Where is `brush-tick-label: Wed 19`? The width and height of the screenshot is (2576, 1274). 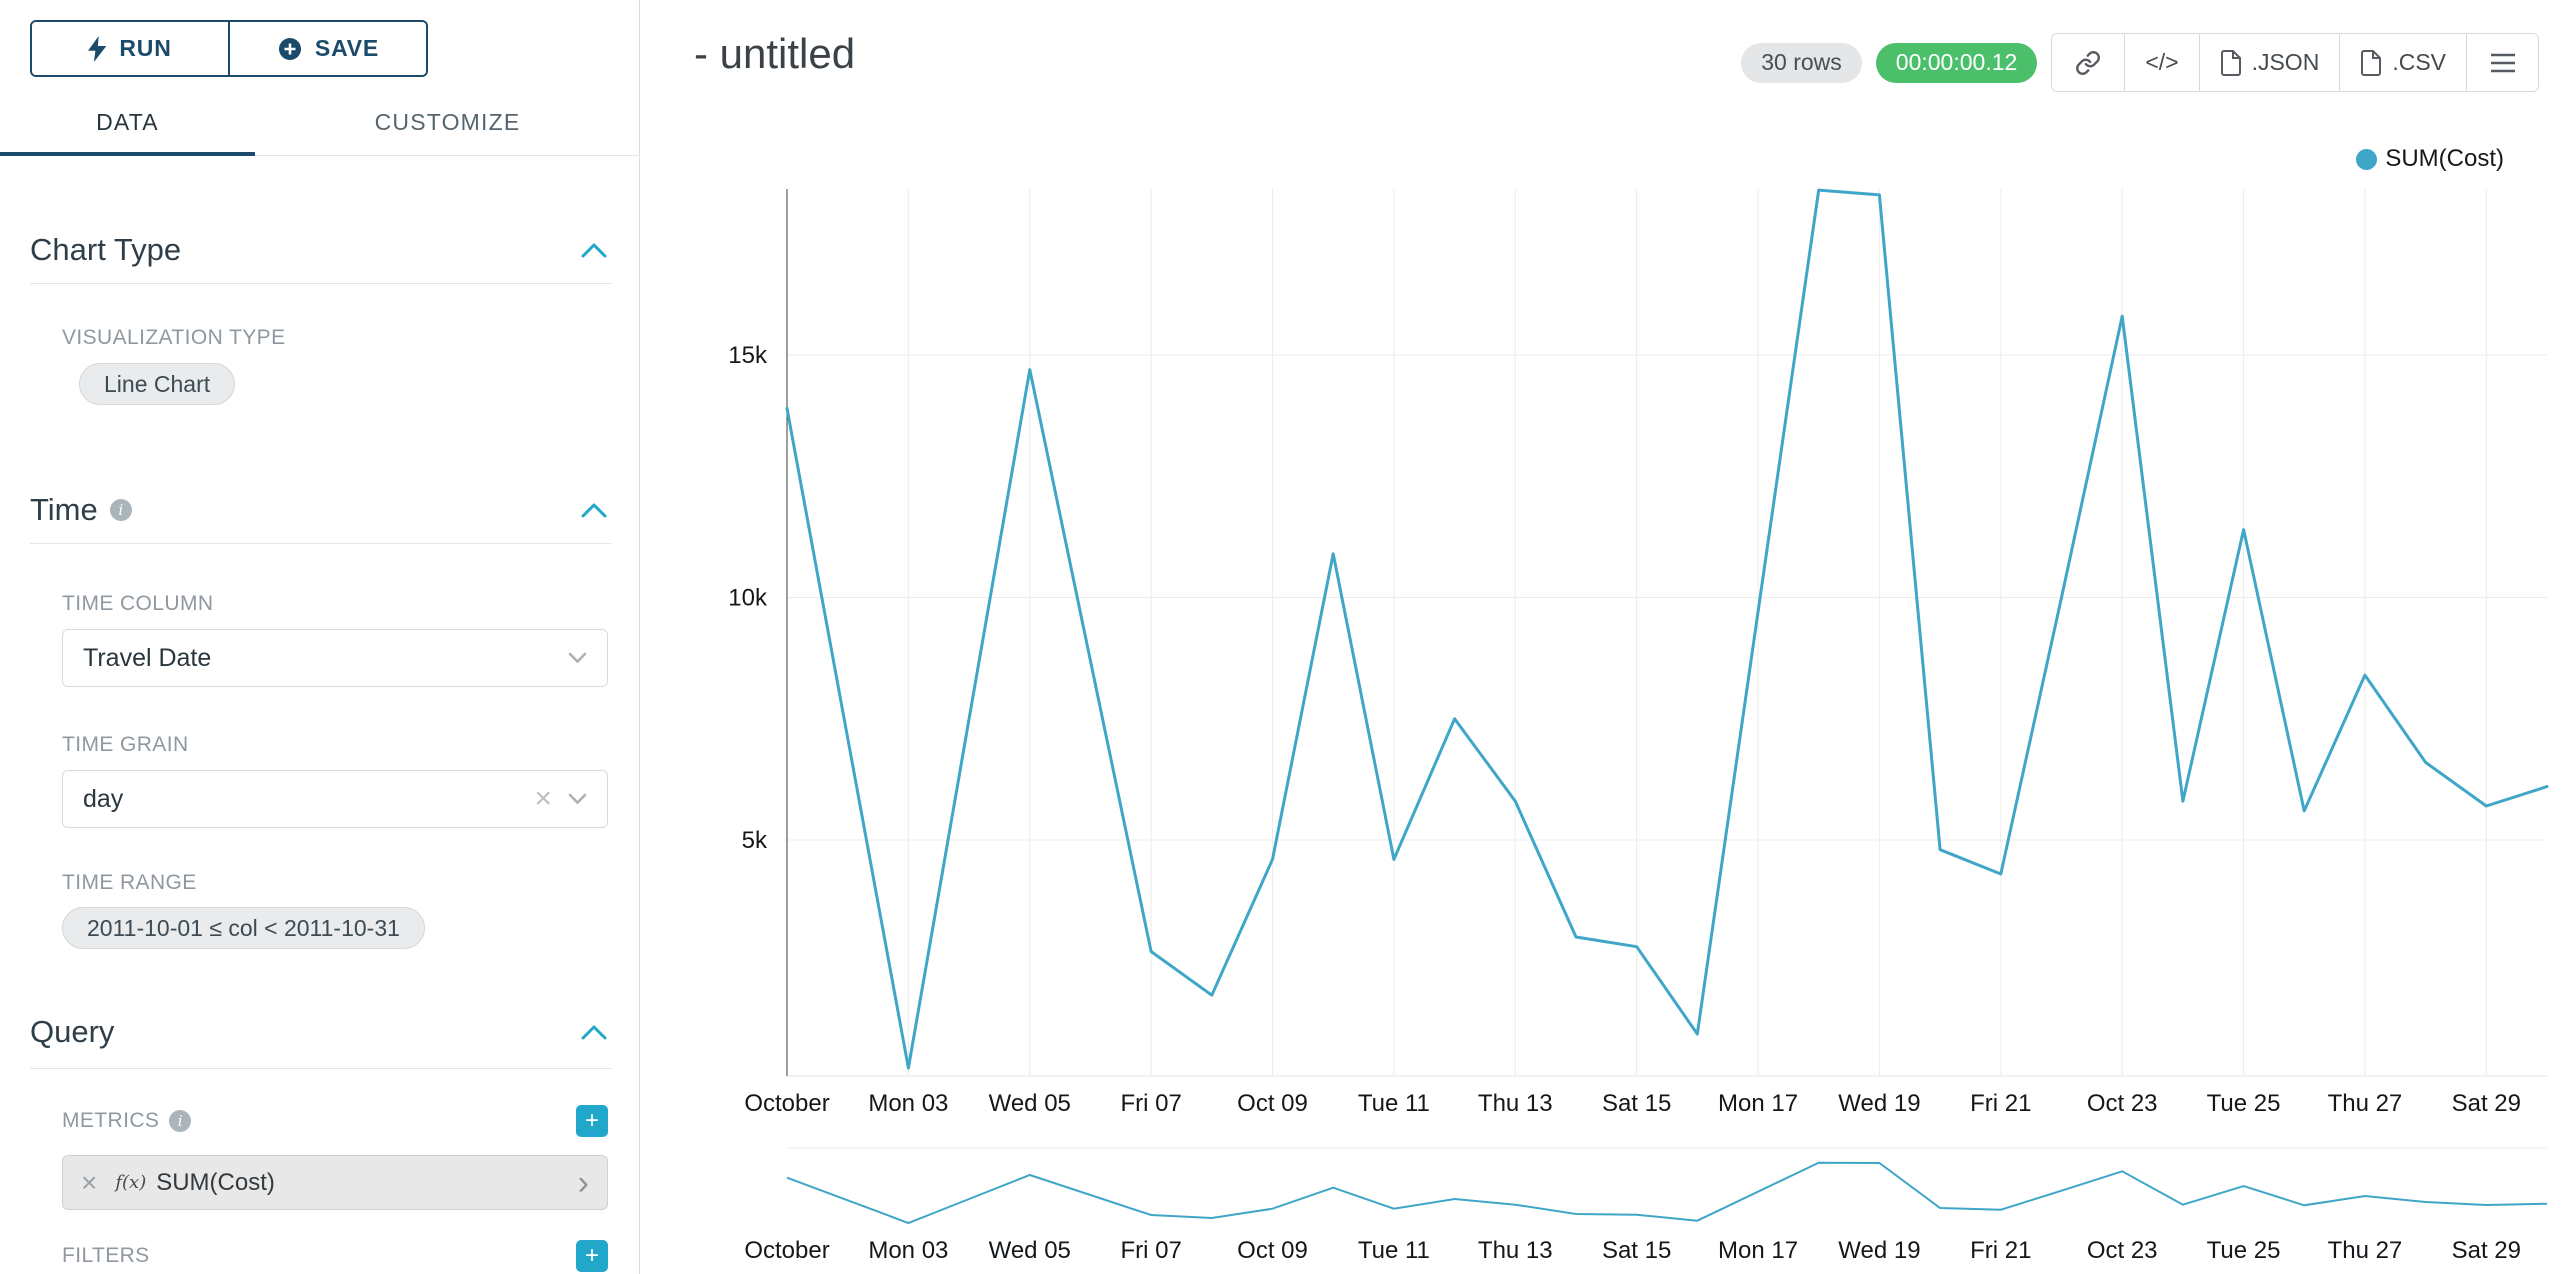
brush-tick-label: Wed 19 is located at coordinates (1879, 1250).